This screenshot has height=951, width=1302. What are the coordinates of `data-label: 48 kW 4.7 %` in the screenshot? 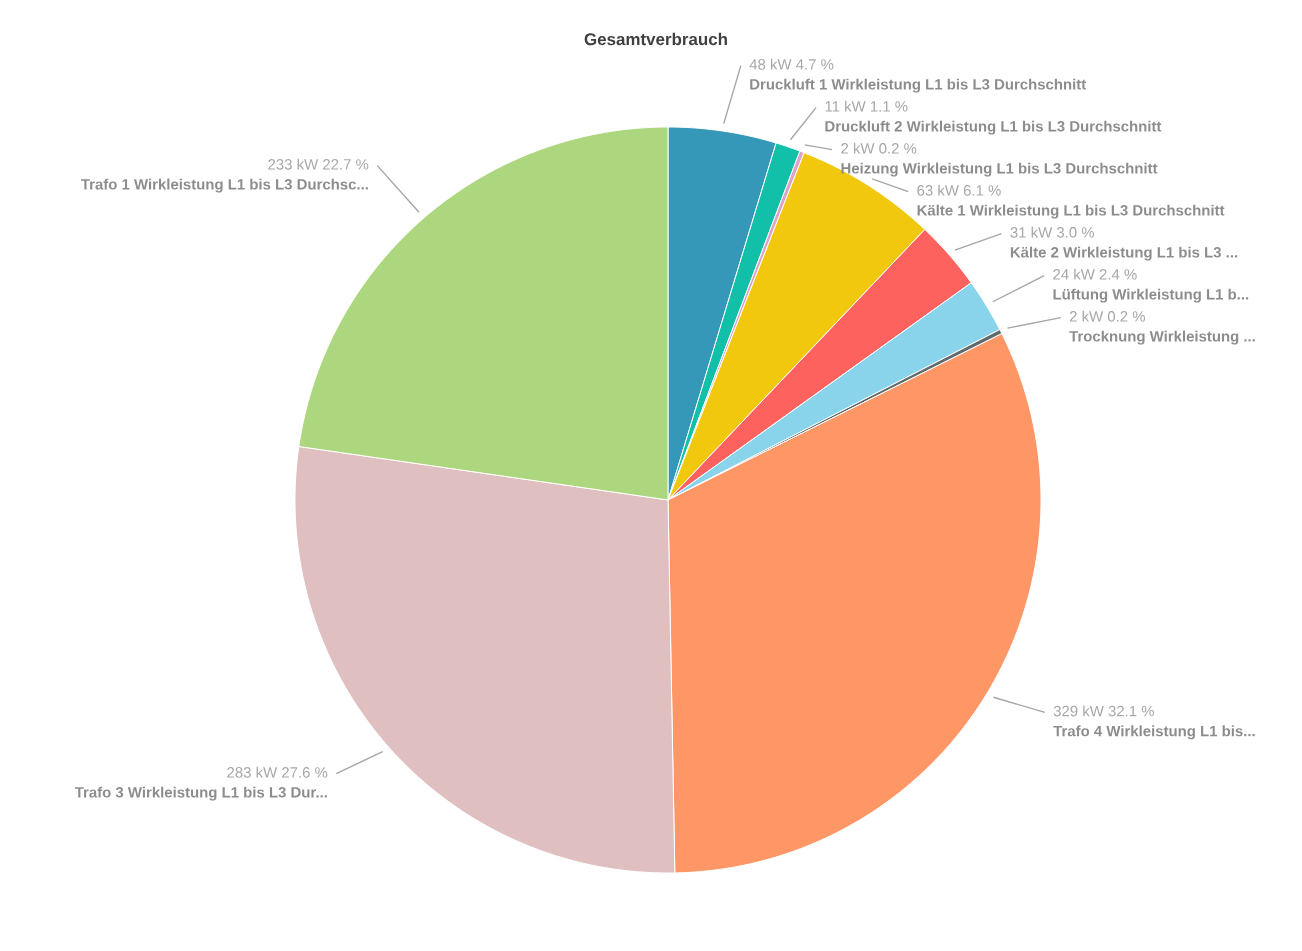 It's located at (791, 64).